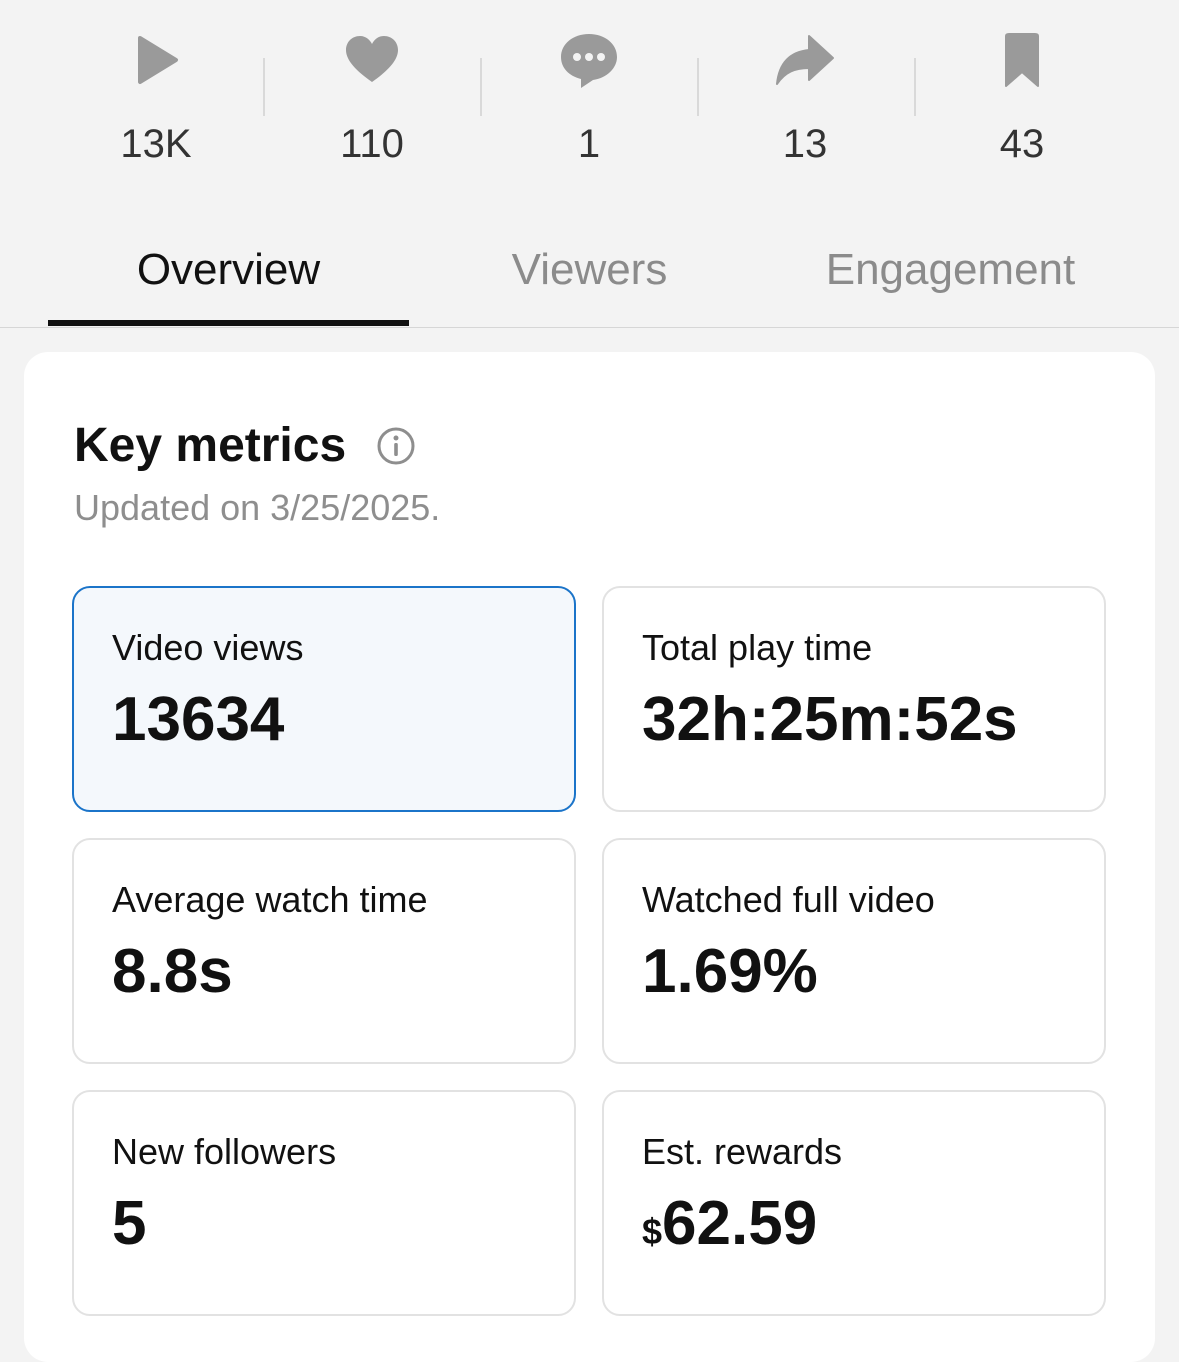 This screenshot has width=1179, height=1362. What do you see at coordinates (372, 59) in the screenshot?
I see `heart-icon` at bounding box center [372, 59].